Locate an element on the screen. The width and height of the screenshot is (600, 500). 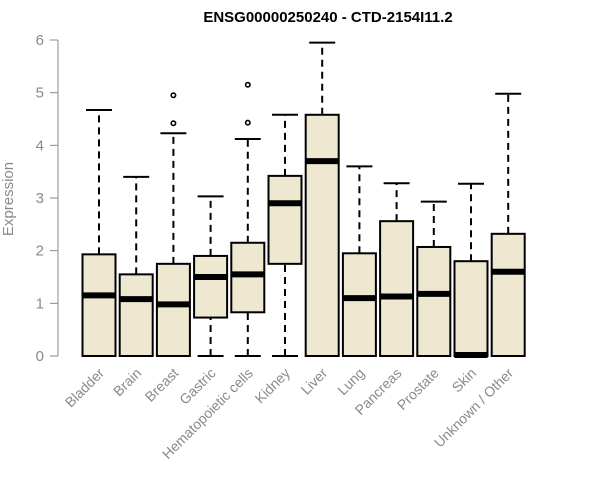
y-axis-label: Expression is located at coordinates (8, 199).